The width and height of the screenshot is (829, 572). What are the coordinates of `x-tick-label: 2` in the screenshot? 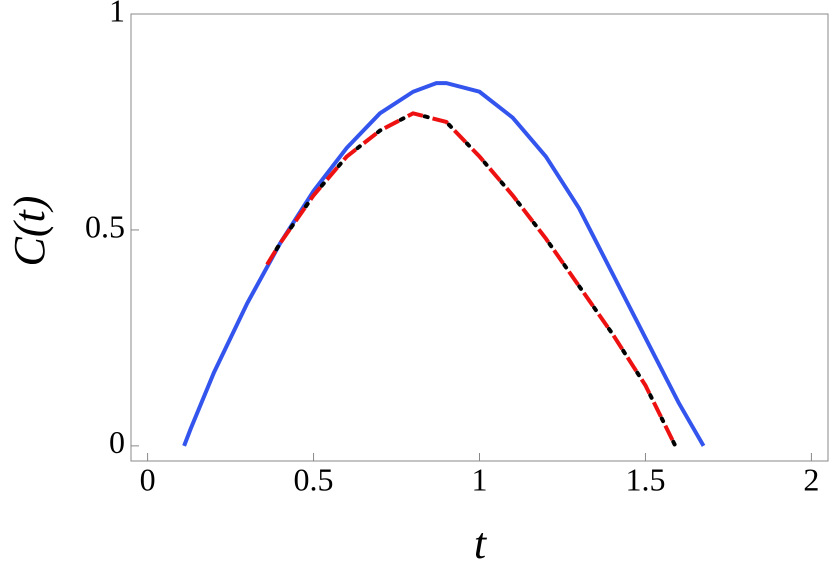 It's located at (811, 479).